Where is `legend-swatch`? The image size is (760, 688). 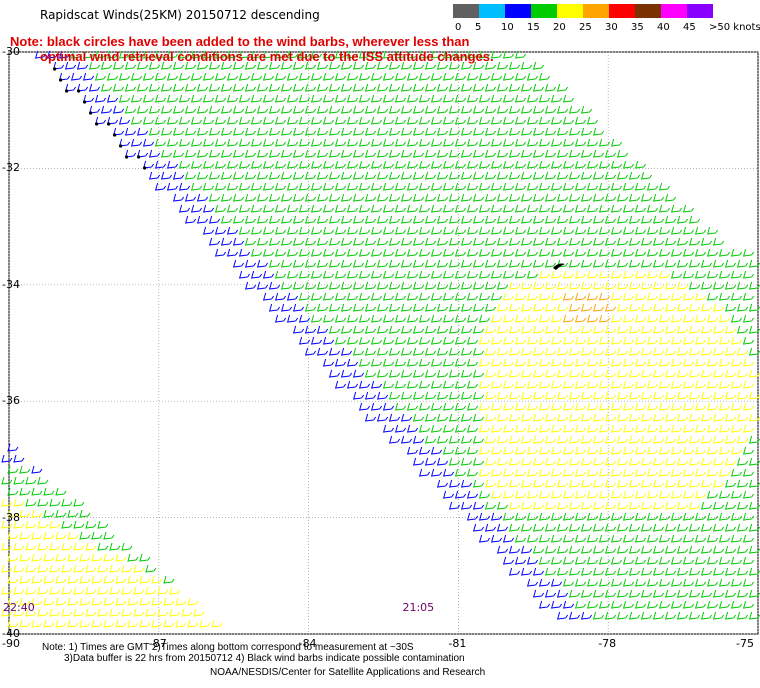 legend-swatch is located at coordinates (596, 11).